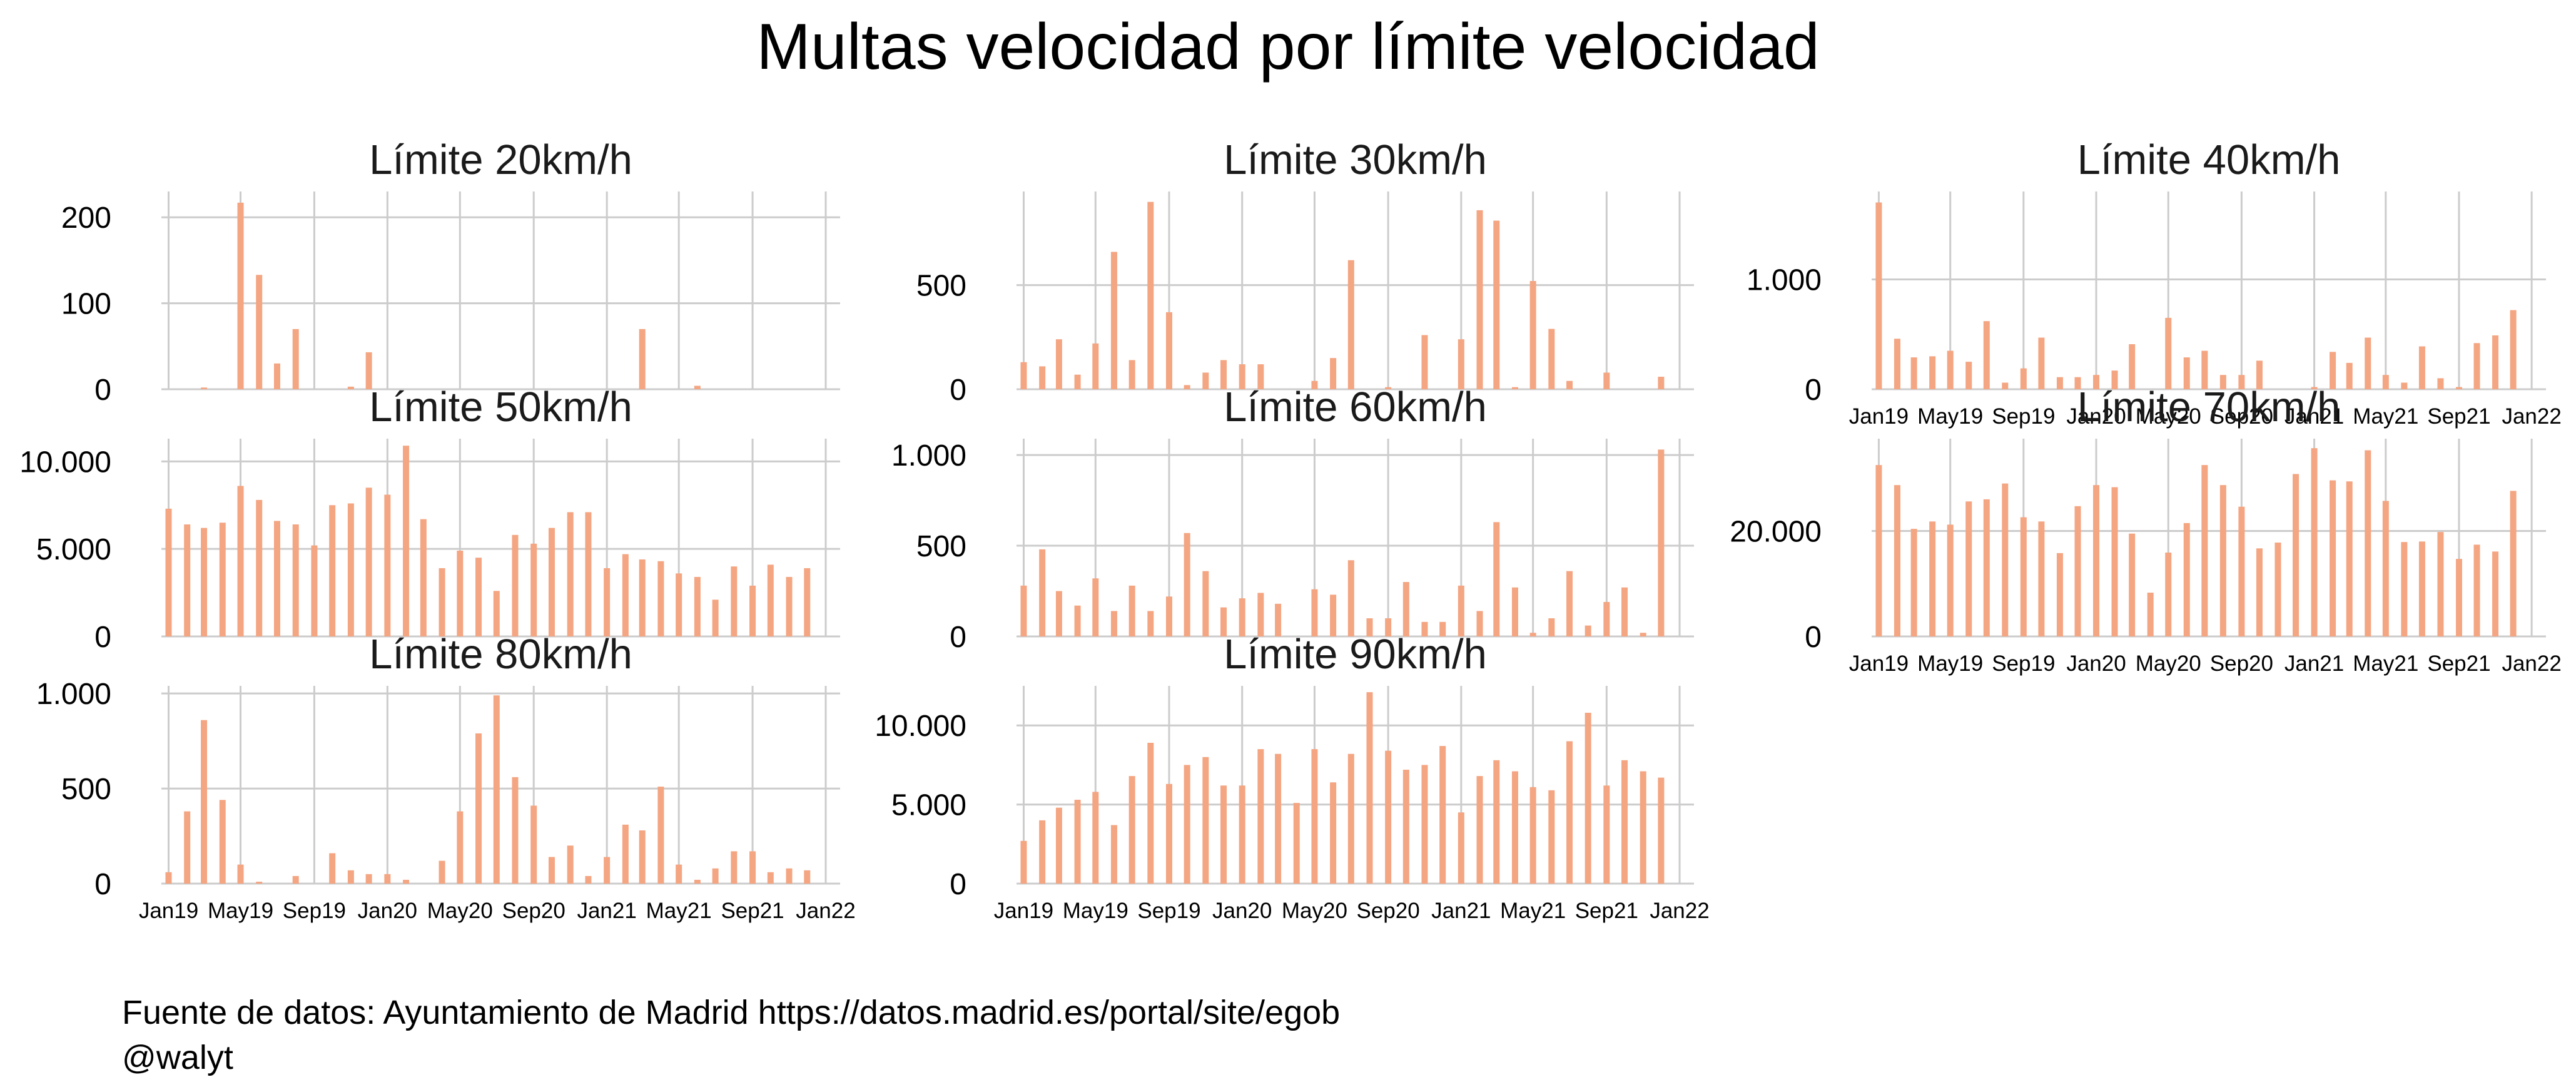 The width and height of the screenshot is (2576, 1092). What do you see at coordinates (1355, 408) in the screenshot?
I see `facet-title: Límite 60km/h` at bounding box center [1355, 408].